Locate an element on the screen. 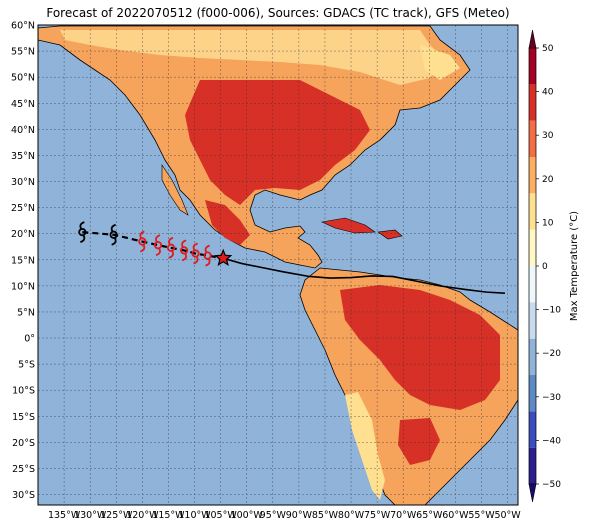 The height and width of the screenshot is (529, 592). lat-tick-label: 5°N is located at coordinates (26, 312).